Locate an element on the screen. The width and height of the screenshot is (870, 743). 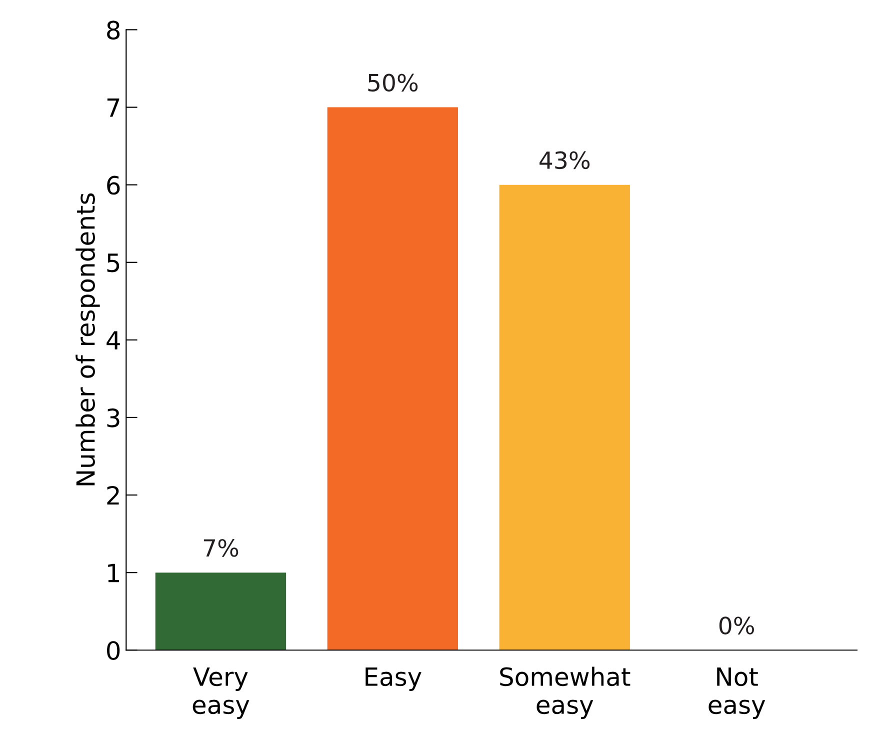
annotation: 7% is located at coordinates (221, 548).